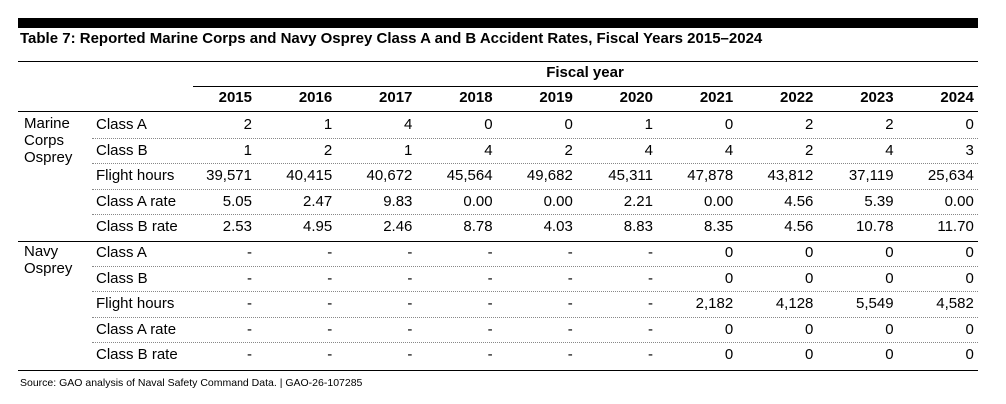  Describe the element at coordinates (136, 329) in the screenshot. I see `row-label: Class A rate` at that location.